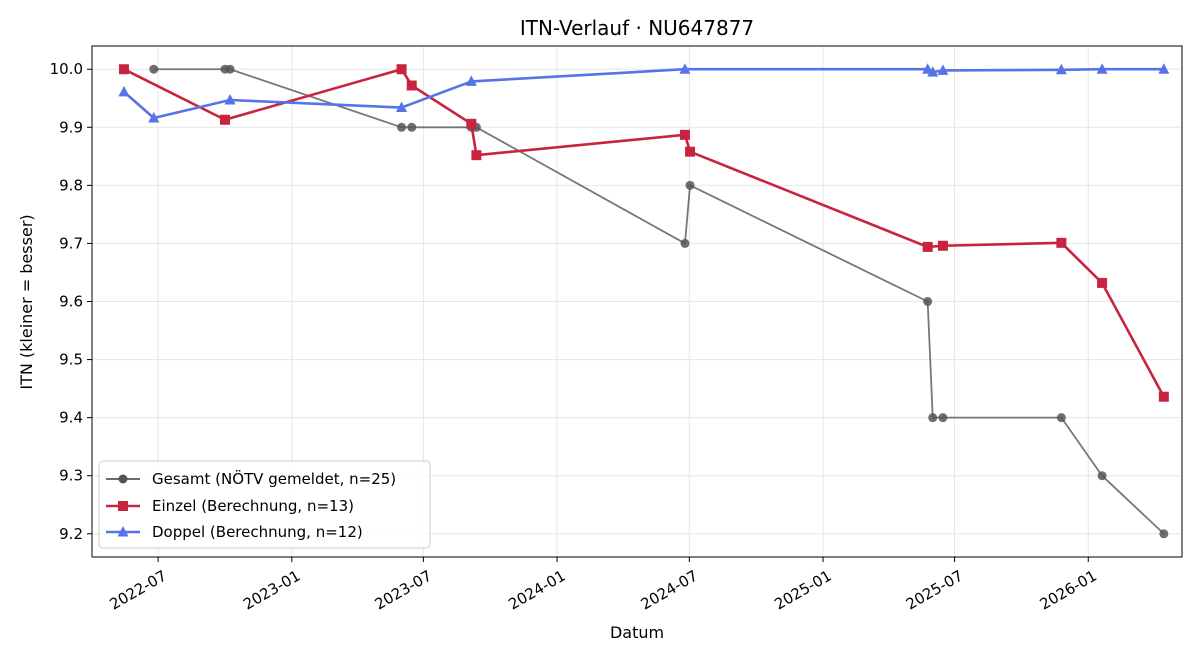  What do you see at coordinates (71, 185) in the screenshot?
I see `y-tick-label: 9.8` at bounding box center [71, 185].